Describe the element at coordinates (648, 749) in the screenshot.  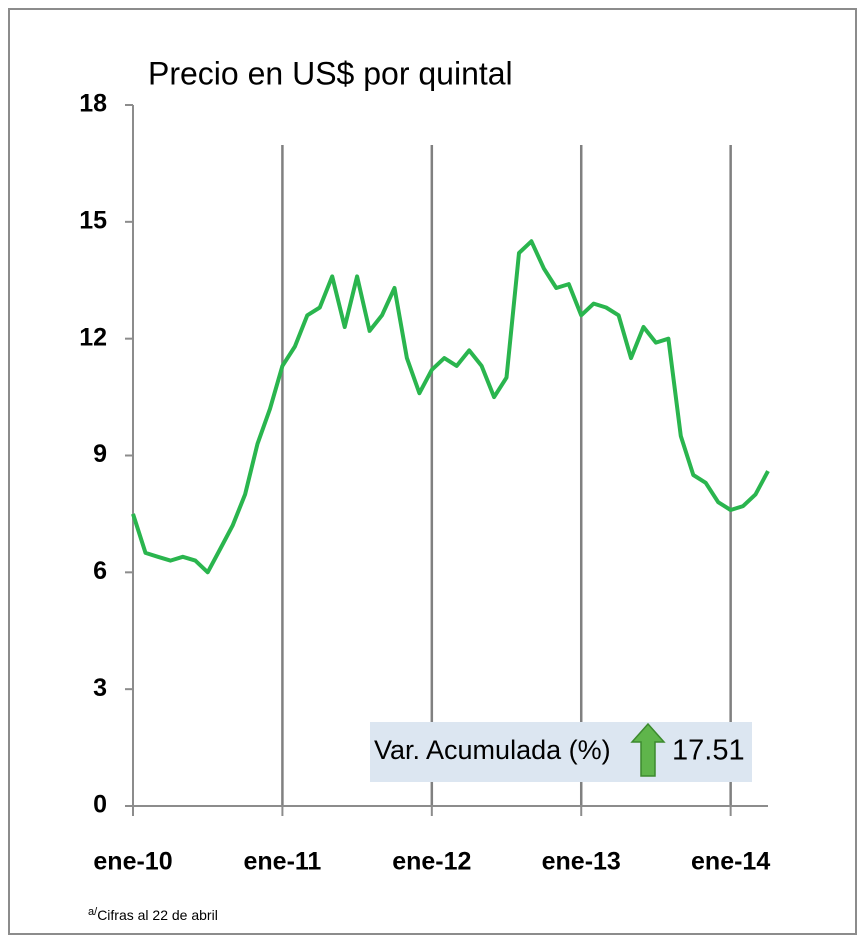
I see `up-arrow` at that location.